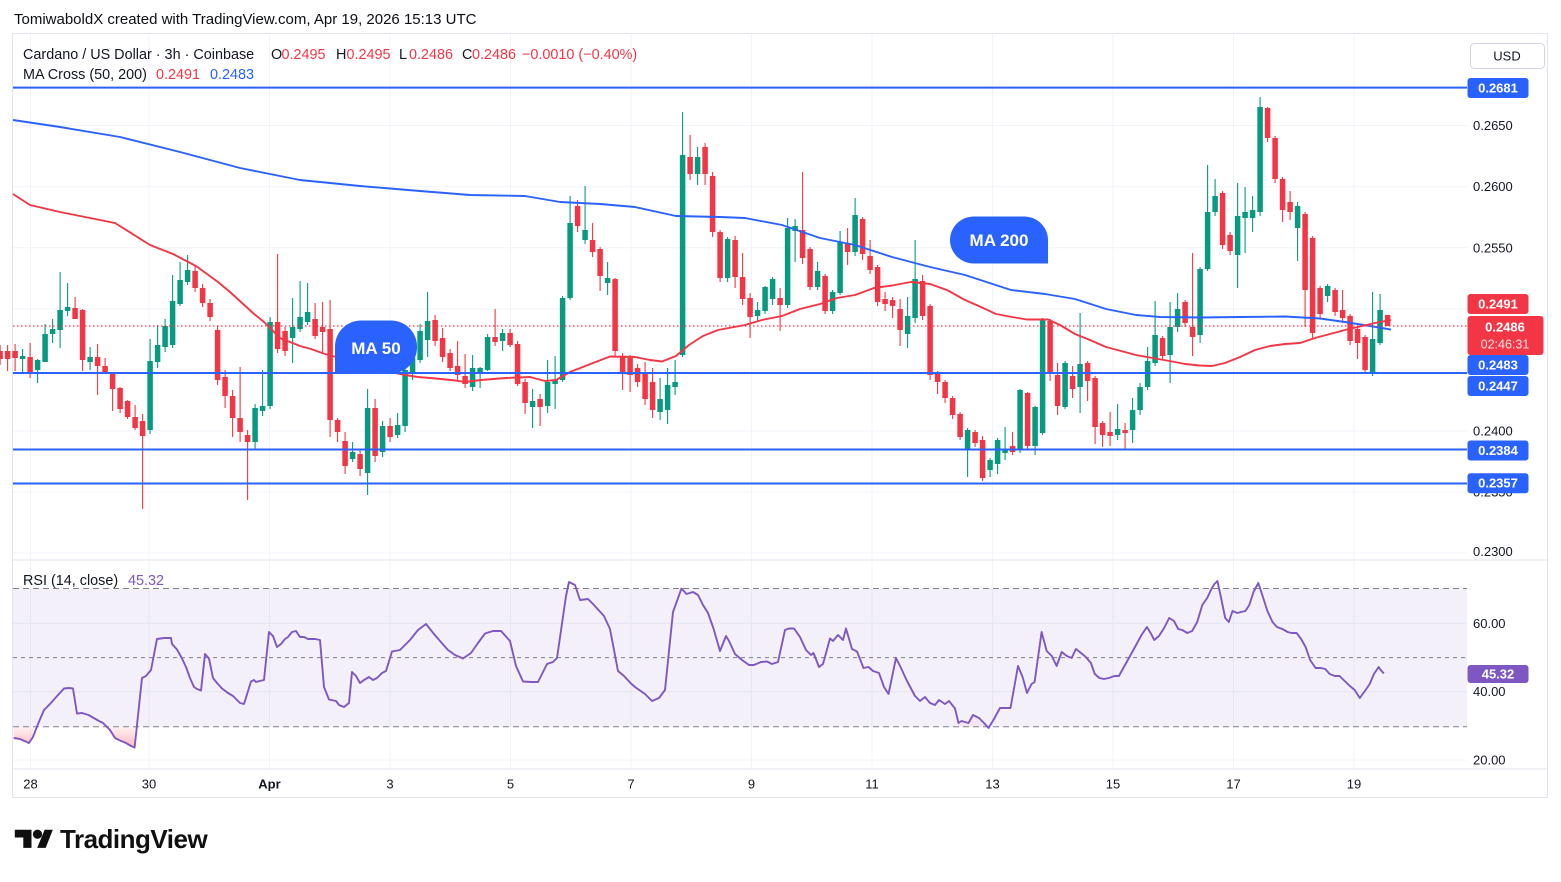 This screenshot has width=1561, height=882. I want to click on svg-text: 40.00, so click(1489, 691).